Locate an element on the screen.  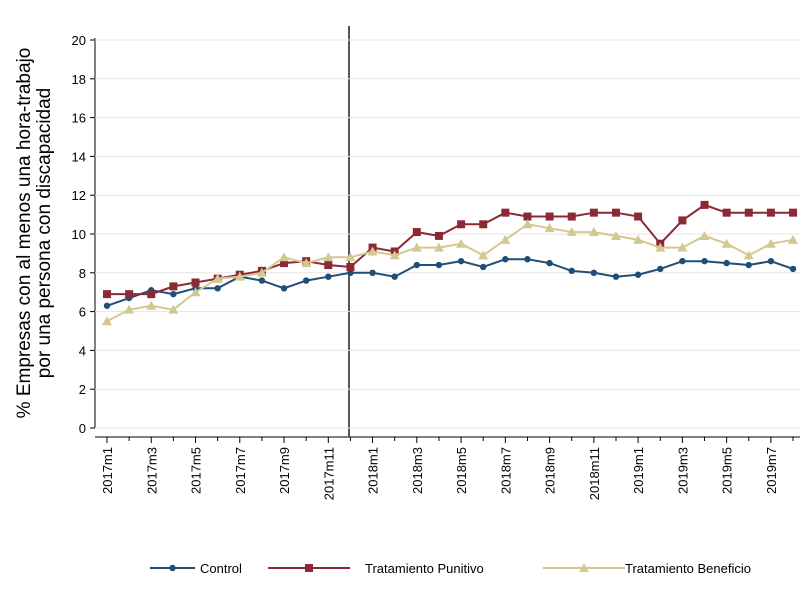
y-tick-label: 8 is located at coordinates (82, 273).